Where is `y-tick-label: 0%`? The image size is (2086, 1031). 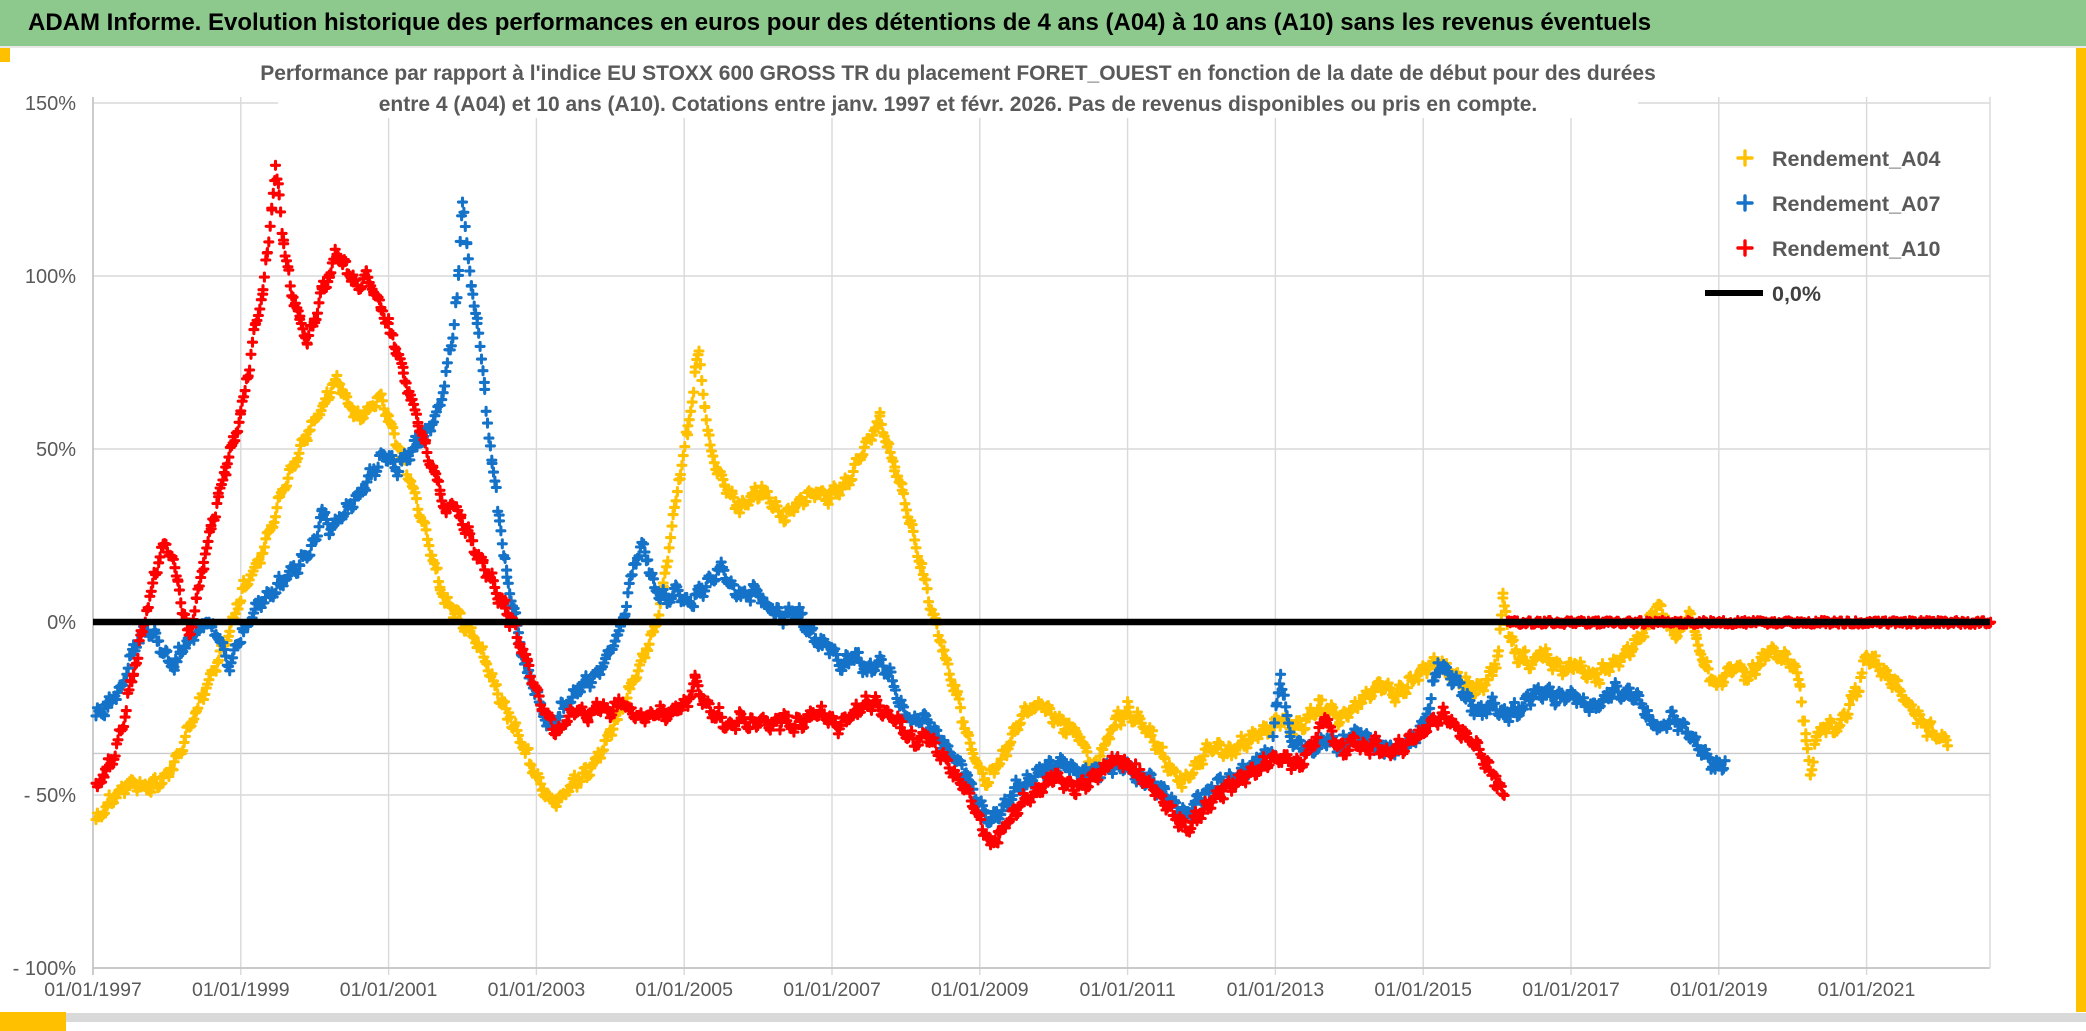 y-tick-label: 0% is located at coordinates (61, 623).